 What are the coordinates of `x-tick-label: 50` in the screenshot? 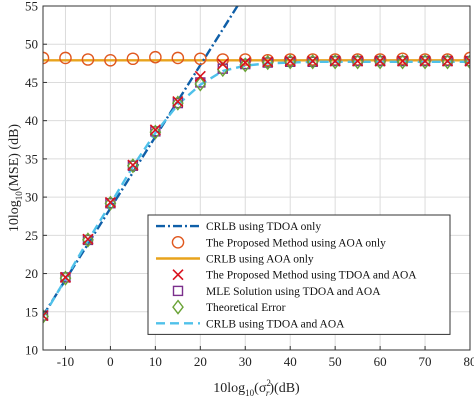 It's located at (335, 361).